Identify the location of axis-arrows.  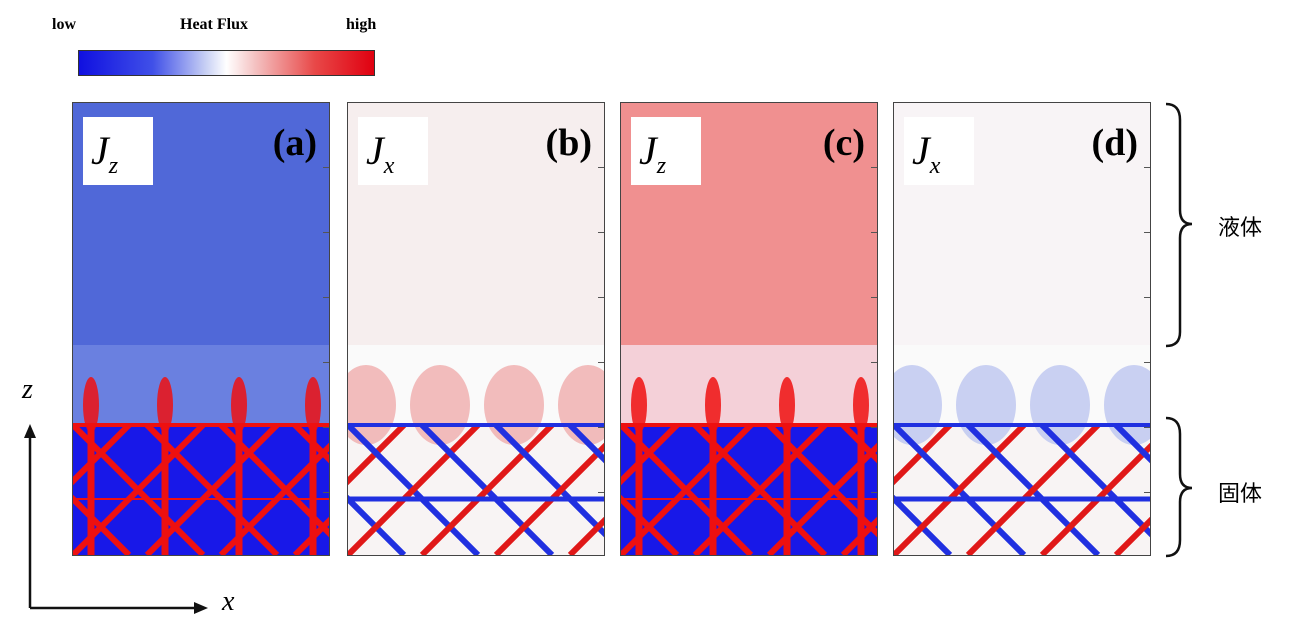
(116, 519).